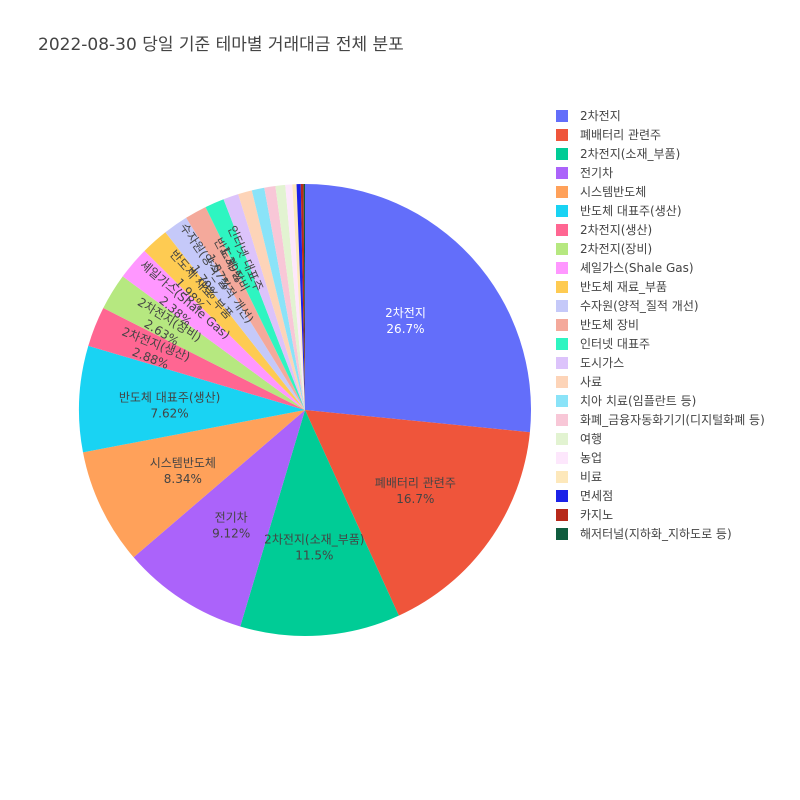  Describe the element at coordinates (579, 438) in the screenshot. I see `legend-item-17: 여행` at that location.